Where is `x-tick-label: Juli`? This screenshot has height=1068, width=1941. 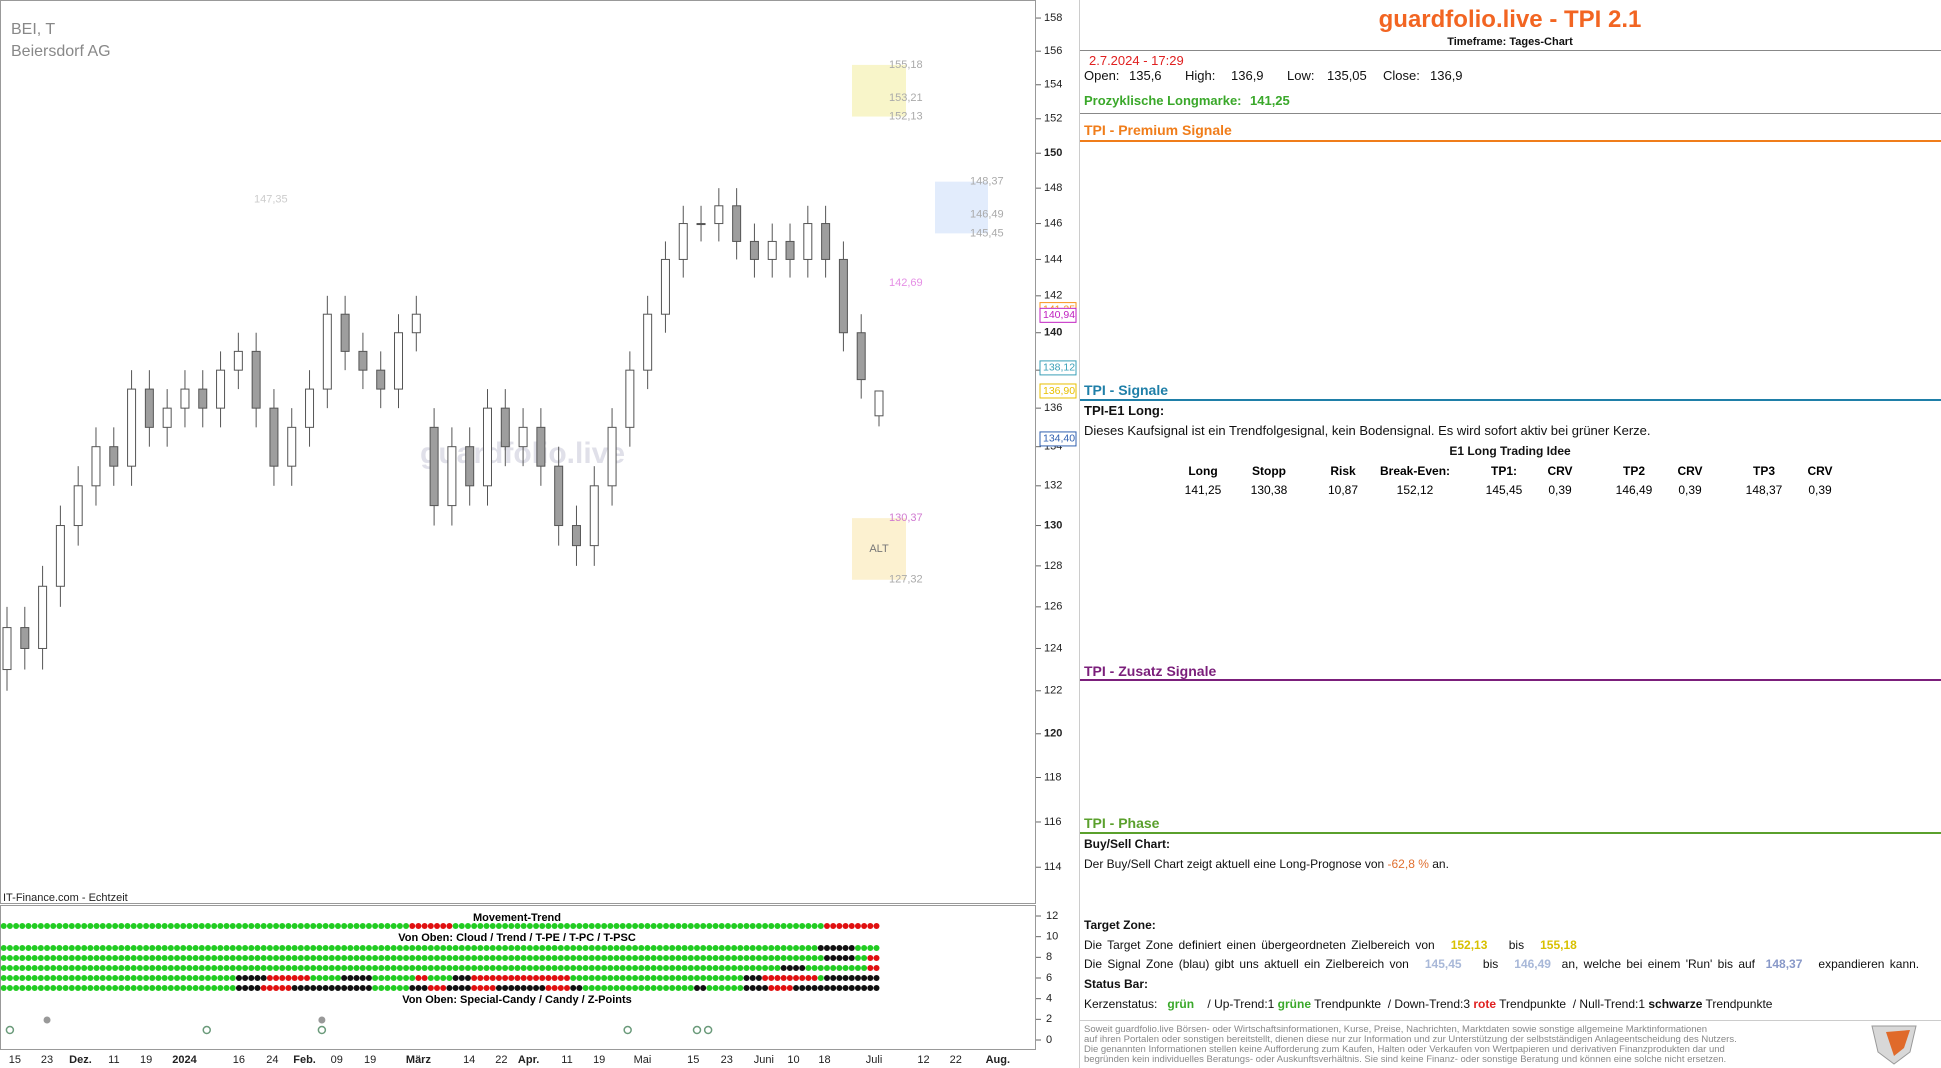 x-tick-label: Juli is located at coordinates (874, 1060).